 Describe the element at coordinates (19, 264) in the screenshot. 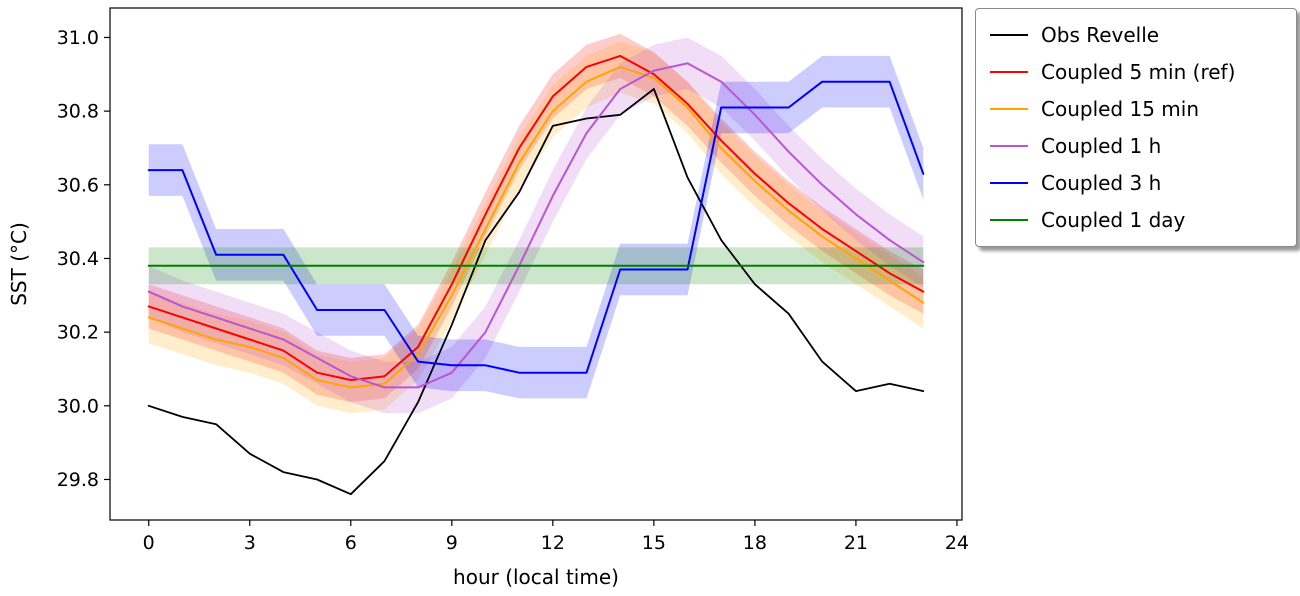

I see `y-axis-label: SST (°C)` at that location.